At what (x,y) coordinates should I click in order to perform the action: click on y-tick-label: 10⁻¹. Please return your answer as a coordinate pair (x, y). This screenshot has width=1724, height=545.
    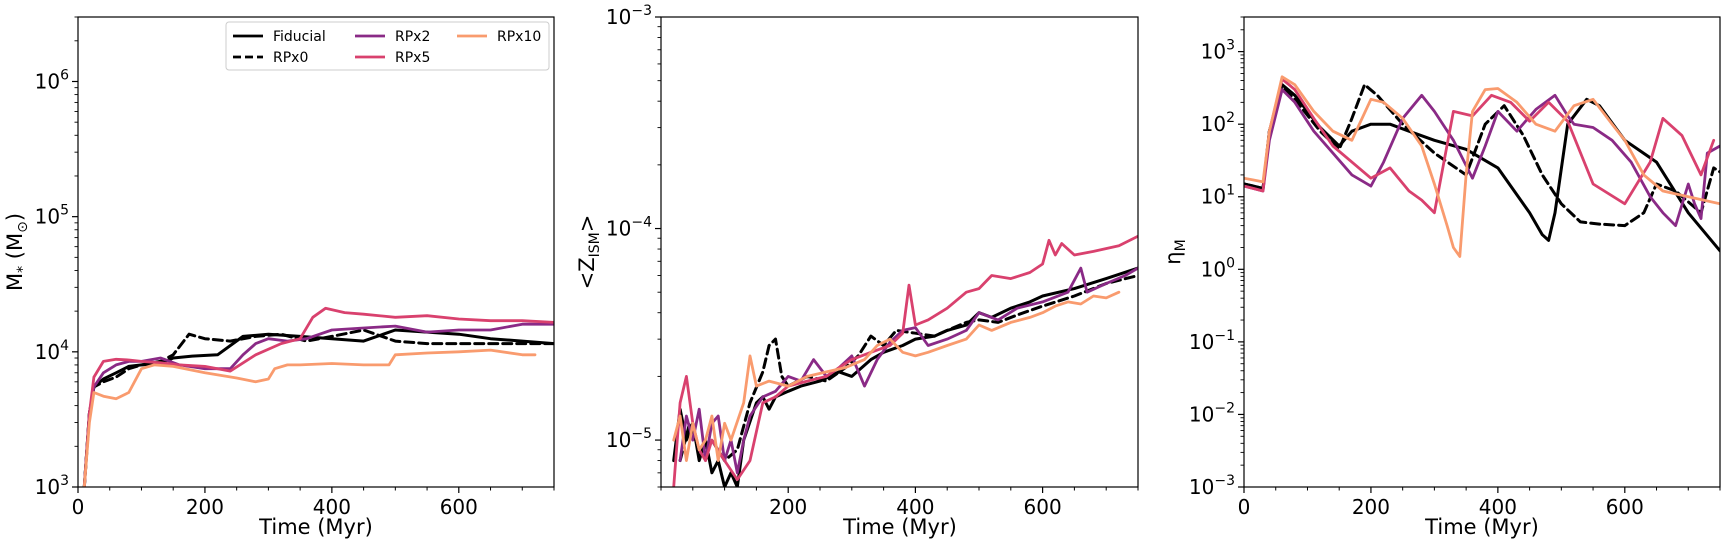
    Looking at the image, I should click on (1212, 341).